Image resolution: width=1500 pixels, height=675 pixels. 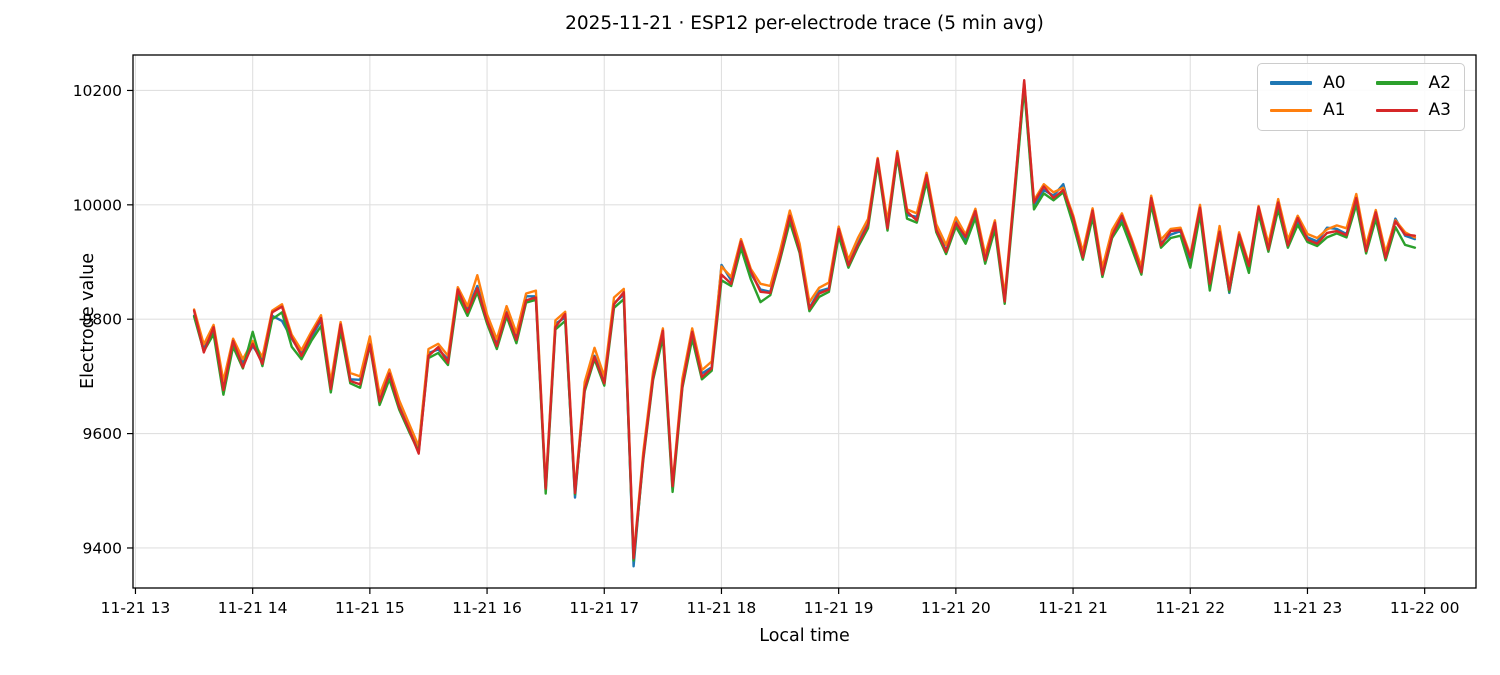 I want to click on x-tick-label: 11-21 17, so click(x=604, y=608).